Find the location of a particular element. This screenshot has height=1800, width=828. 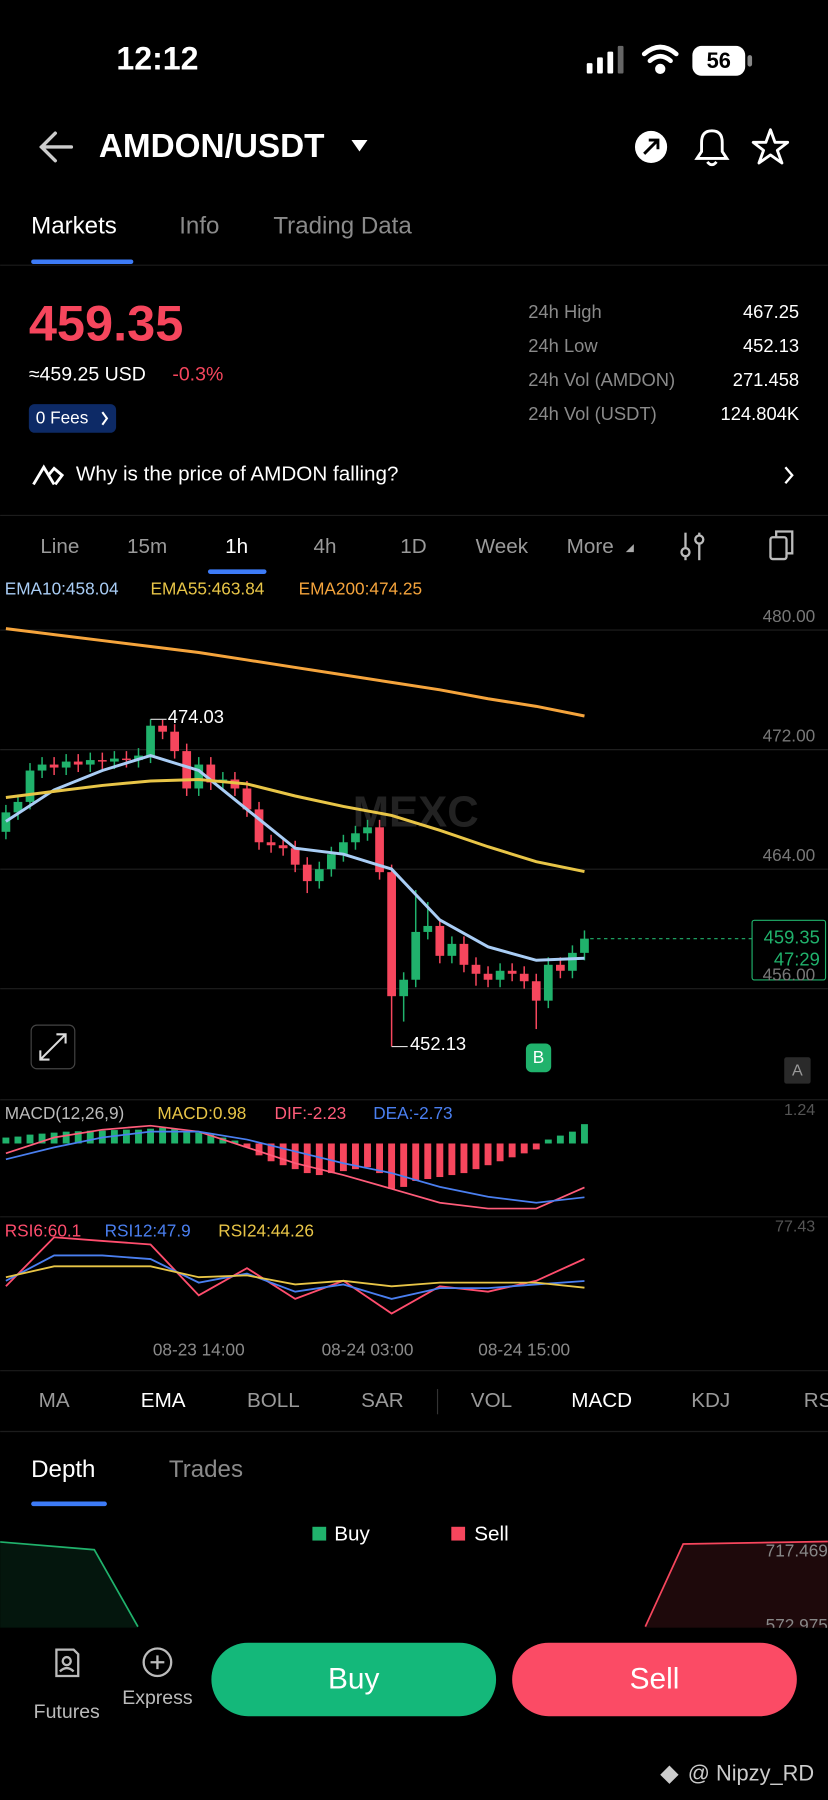

section-tab: Depth is located at coordinates (63, 1469).